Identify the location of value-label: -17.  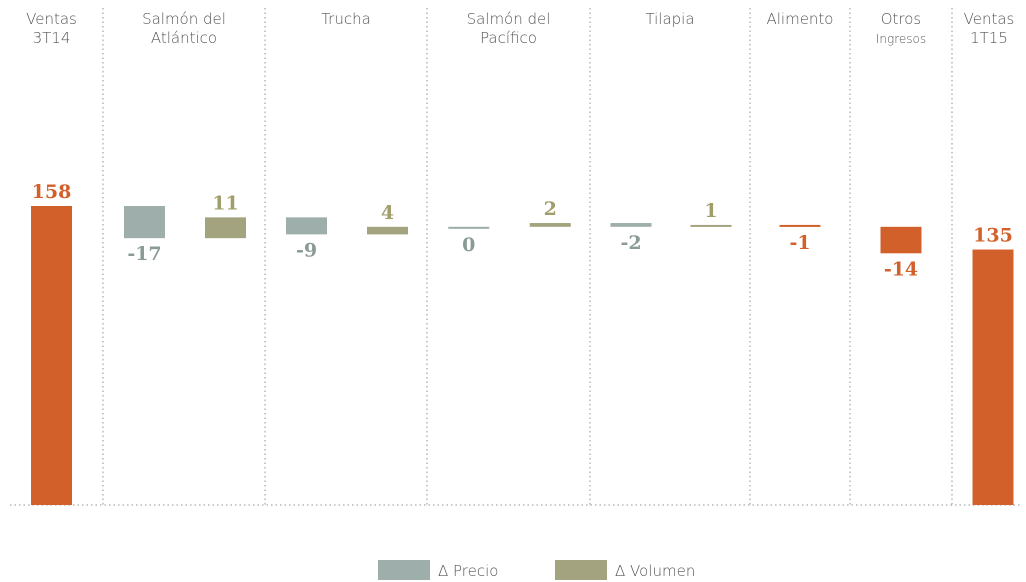
(144, 254).